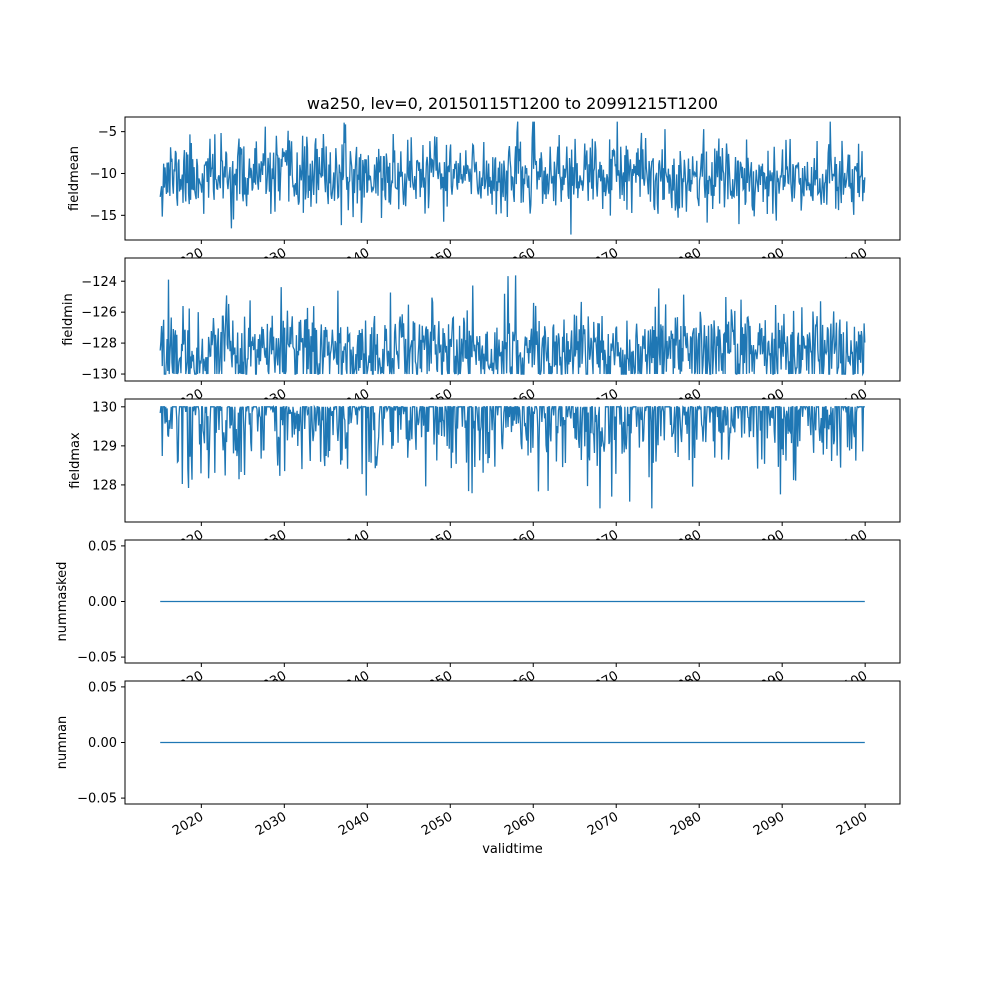  I want to click on x-tick-label: 2020, so click(188, 824).